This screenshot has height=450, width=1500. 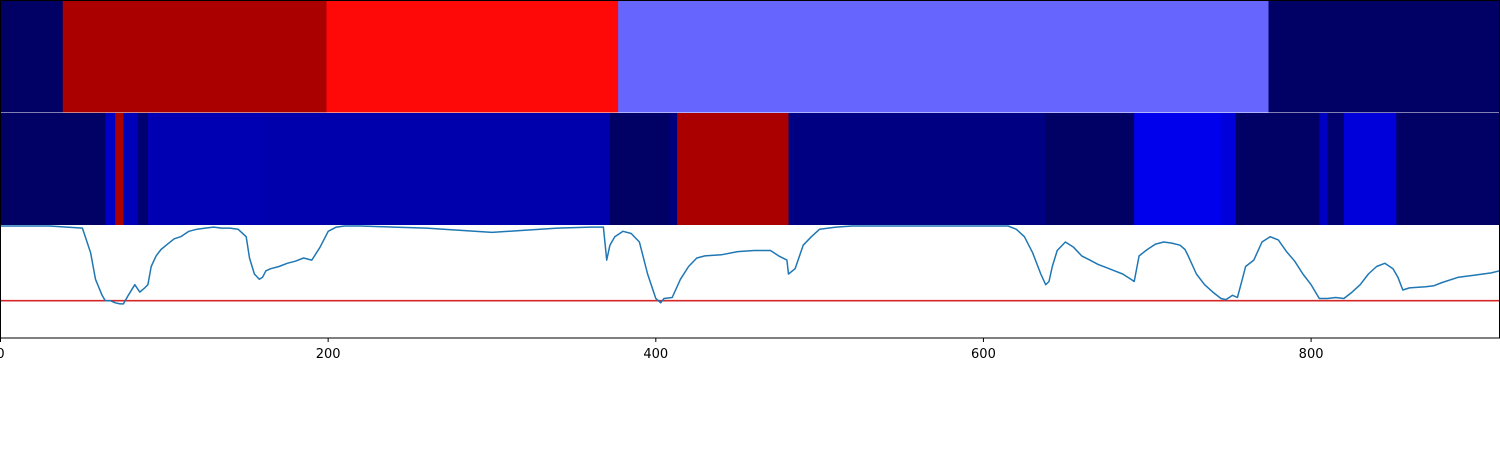 What do you see at coordinates (733, 169) in the screenshot?
I see `heatmap-cell-row2-seg10` at bounding box center [733, 169].